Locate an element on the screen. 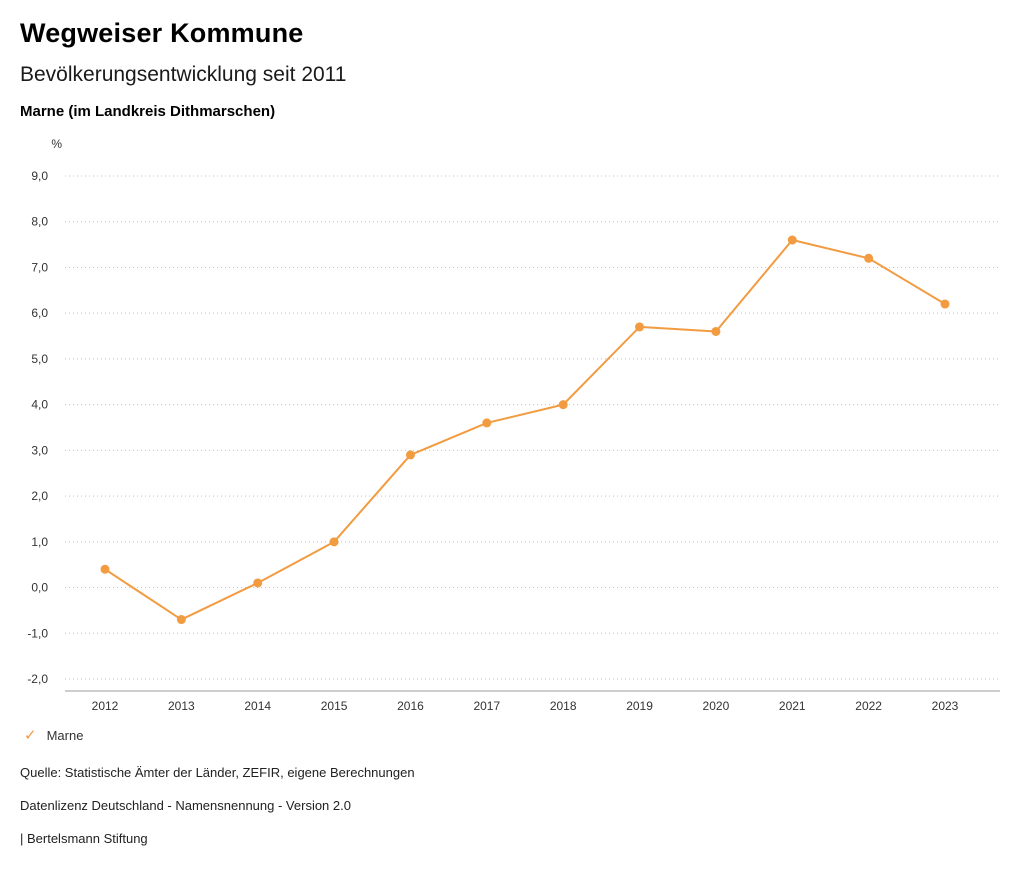 The height and width of the screenshot is (888, 1024). x-tick-label: 2019 is located at coordinates (639, 706).